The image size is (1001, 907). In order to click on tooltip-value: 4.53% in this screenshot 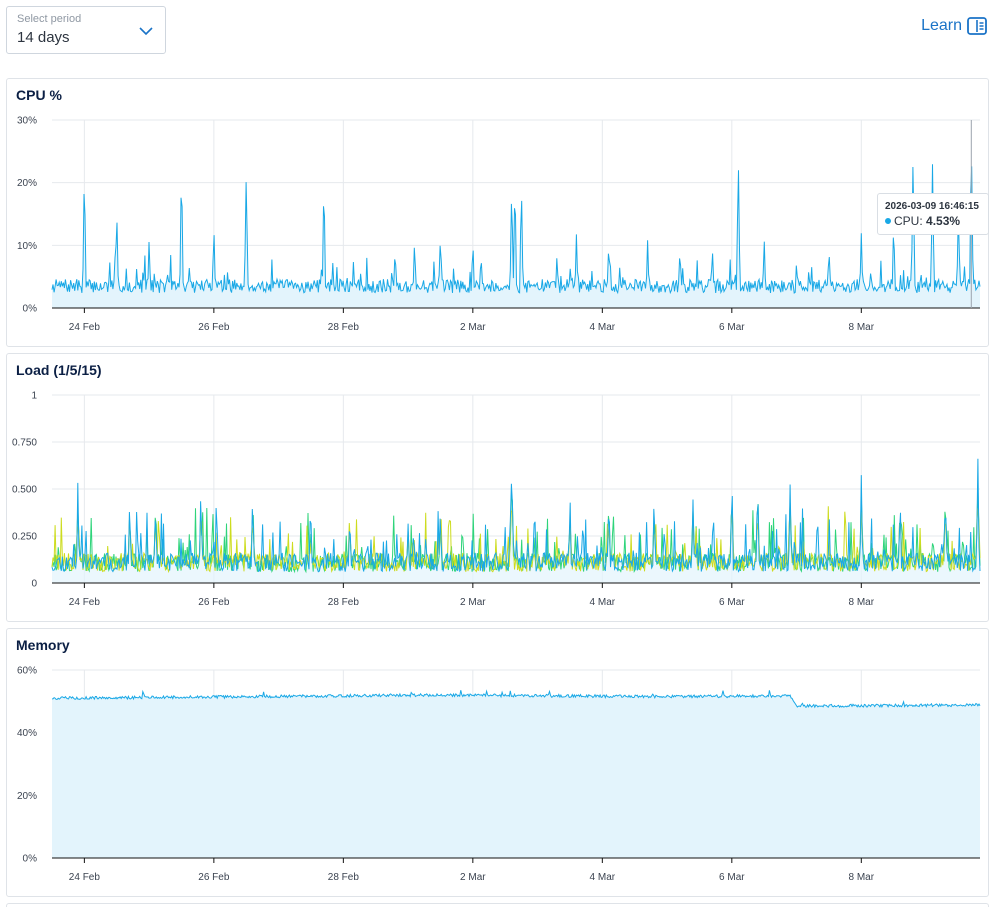, I will do `click(943, 221)`.